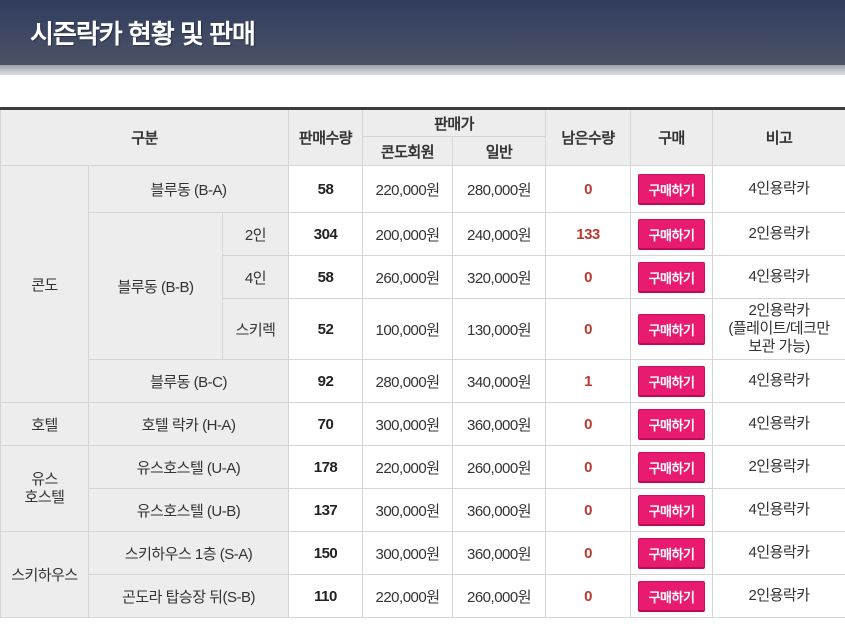  I want to click on row-name-group: 블루동 (B-B), so click(155, 286).